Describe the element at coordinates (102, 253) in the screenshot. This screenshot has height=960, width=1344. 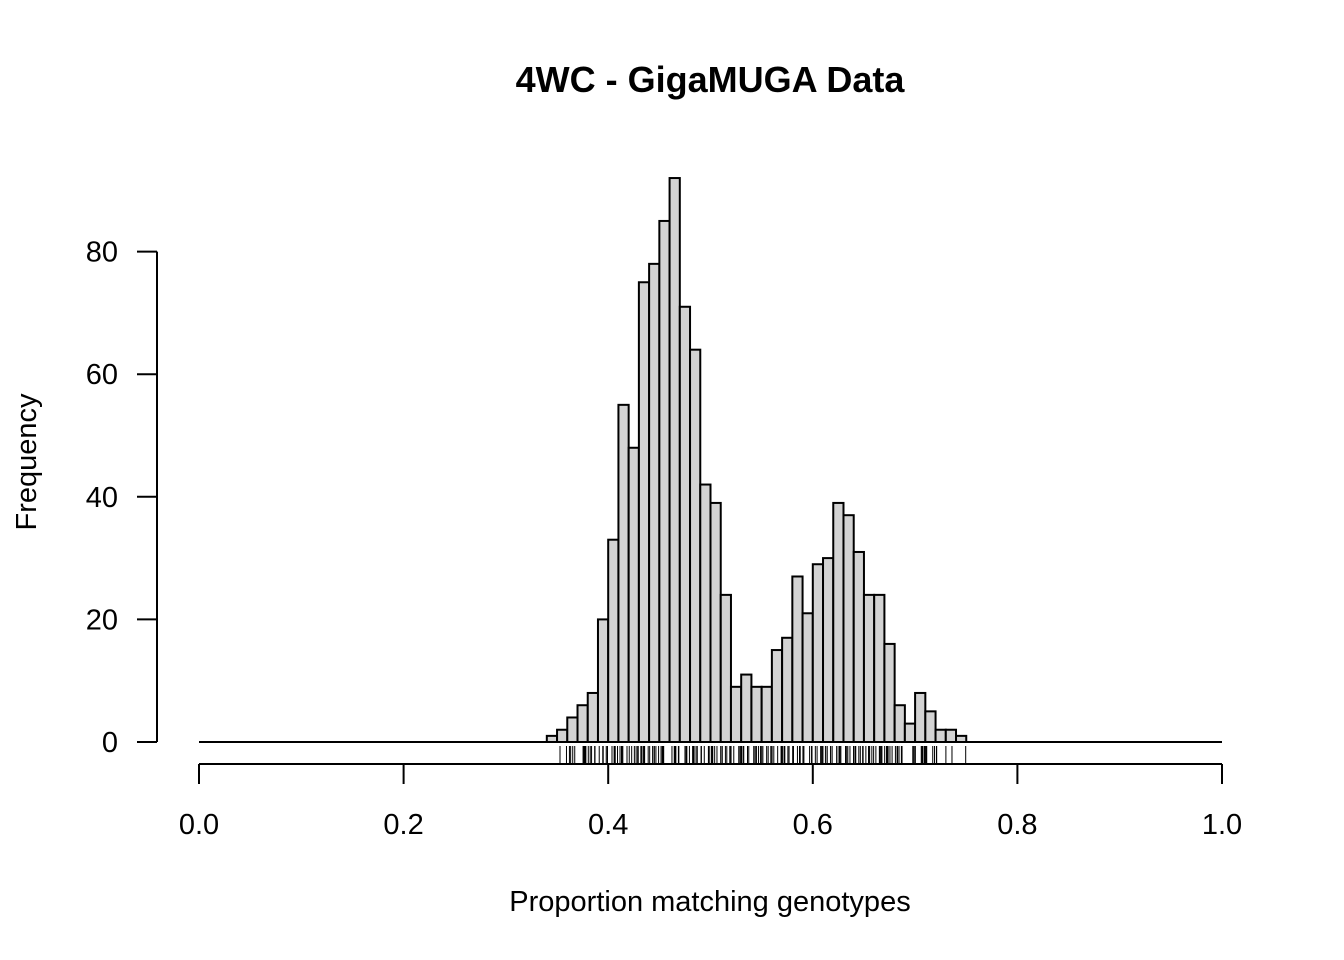
I see `y-tick-label: 80` at that location.